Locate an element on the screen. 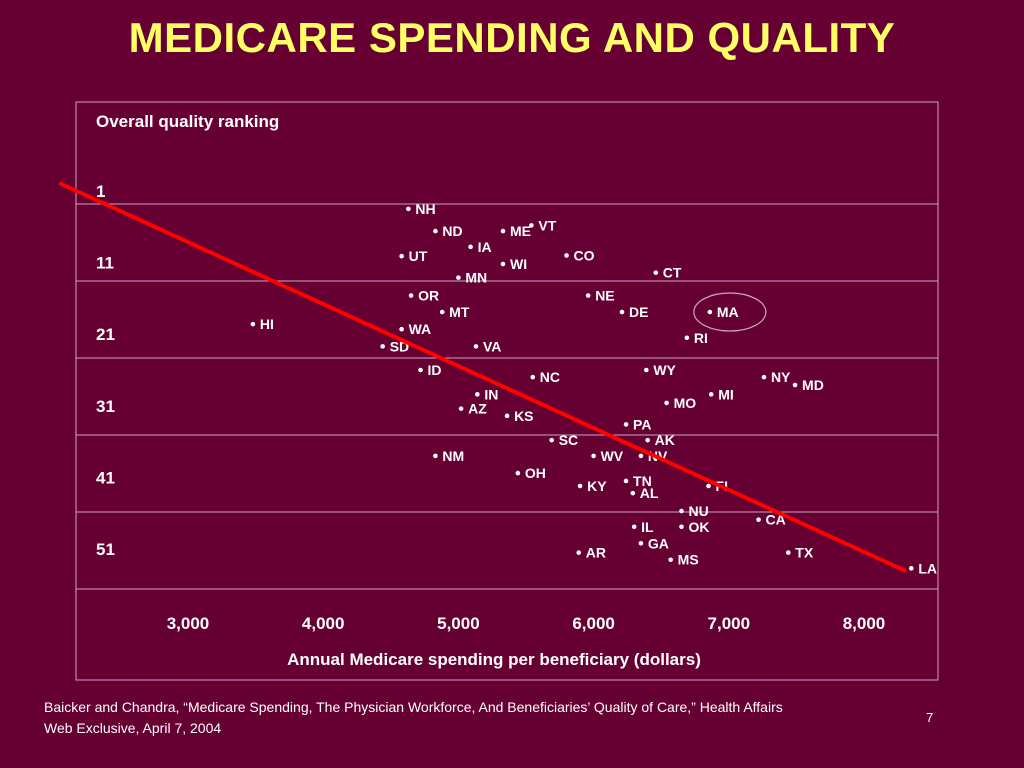 The width and height of the screenshot is (1024, 768). point-label: AK is located at coordinates (665, 440).